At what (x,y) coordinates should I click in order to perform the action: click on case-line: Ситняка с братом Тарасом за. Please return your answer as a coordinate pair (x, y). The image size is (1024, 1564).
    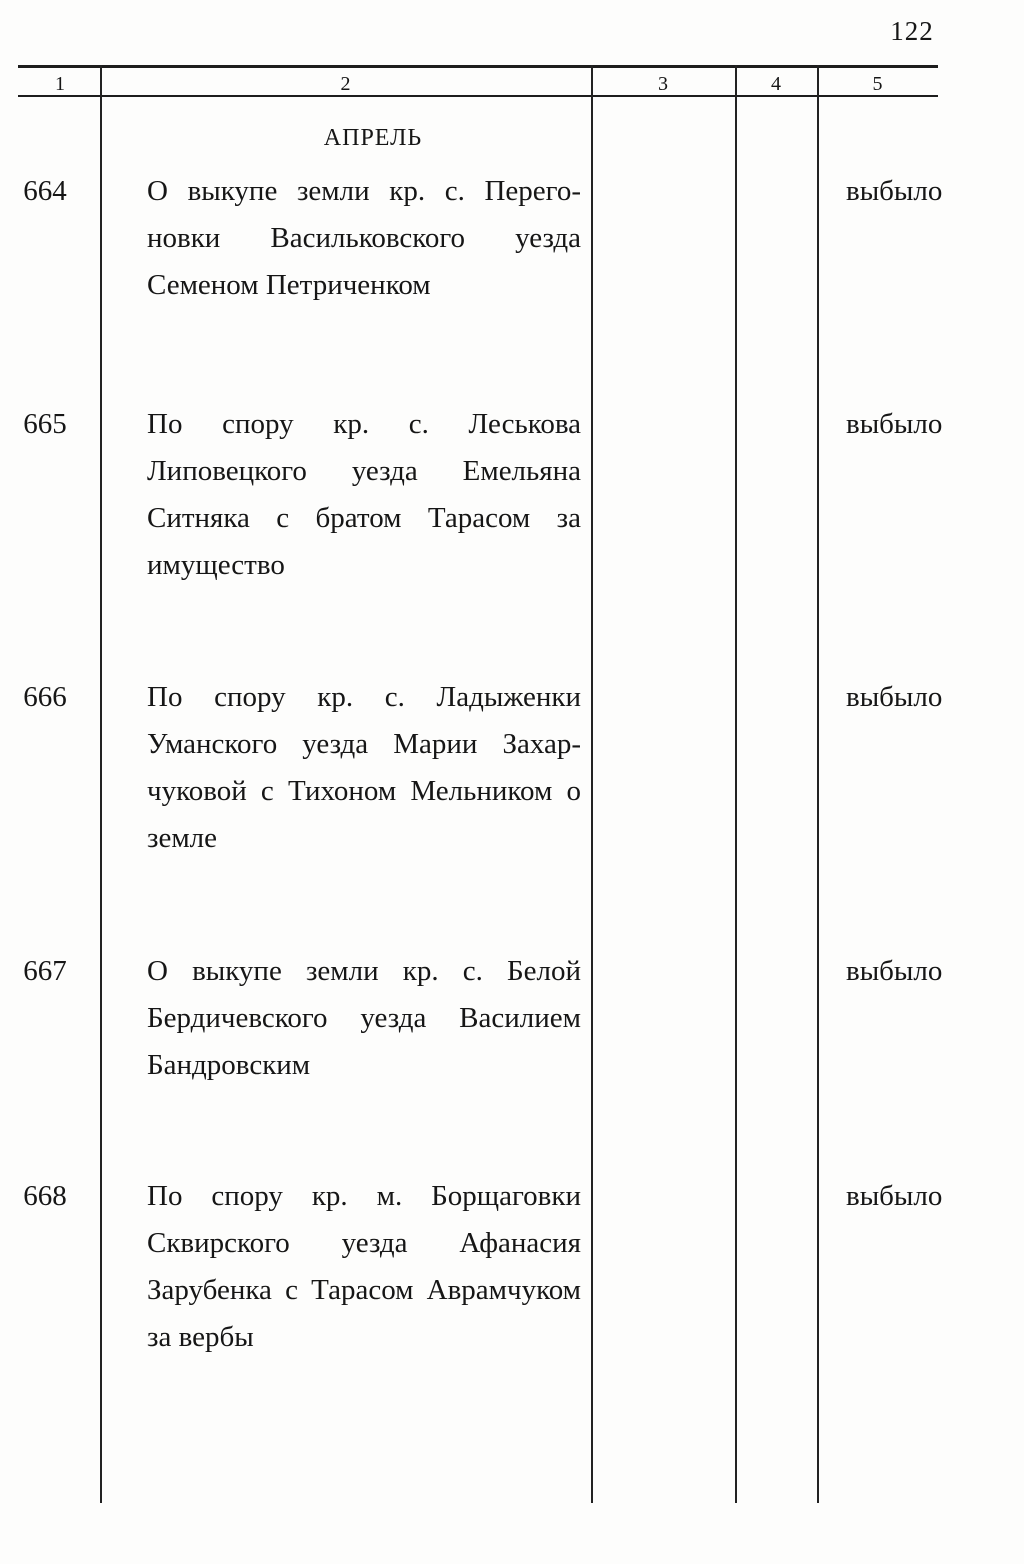
    Looking at the image, I should click on (364, 518).